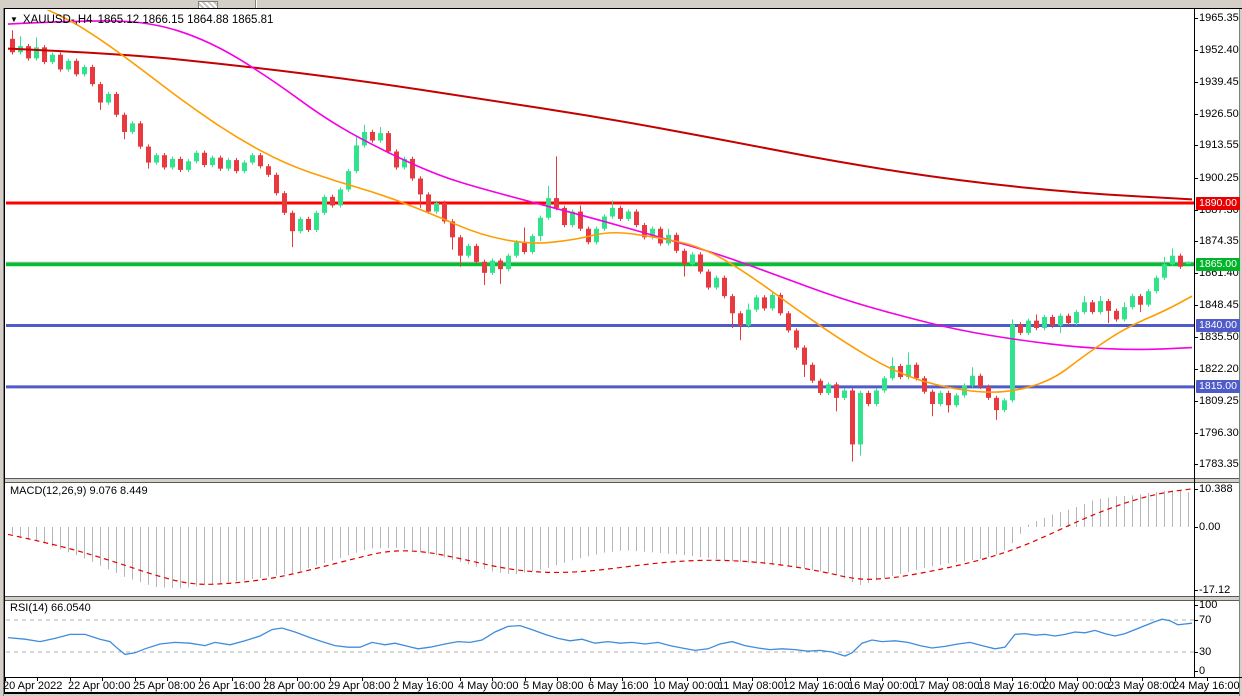  Describe the element at coordinates (1219, 145) in the screenshot. I see `price-axis-label: 1913.55` at that location.